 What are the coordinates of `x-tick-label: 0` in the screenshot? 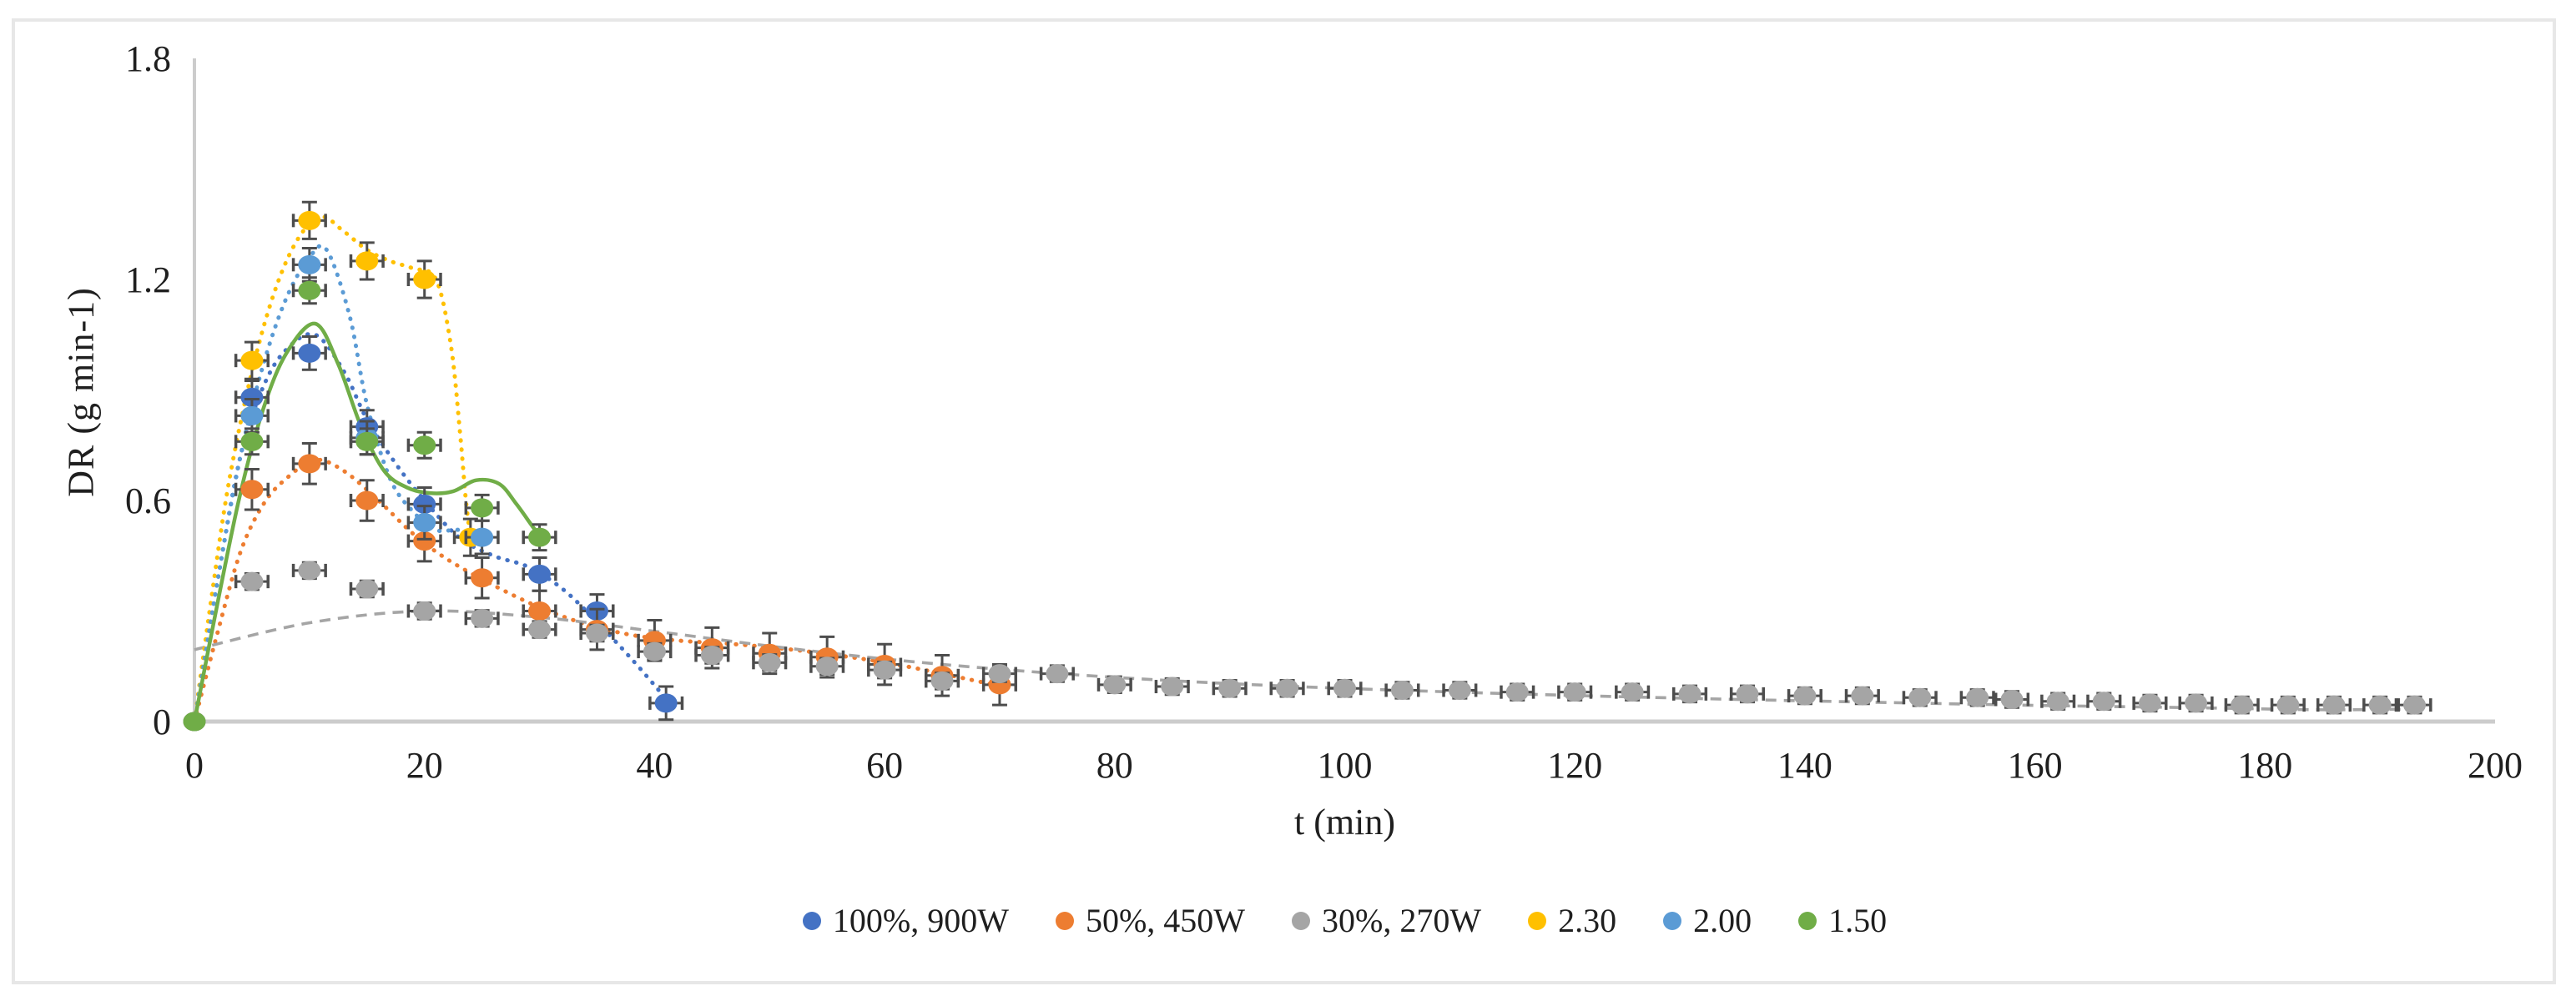 It's located at (194, 765).